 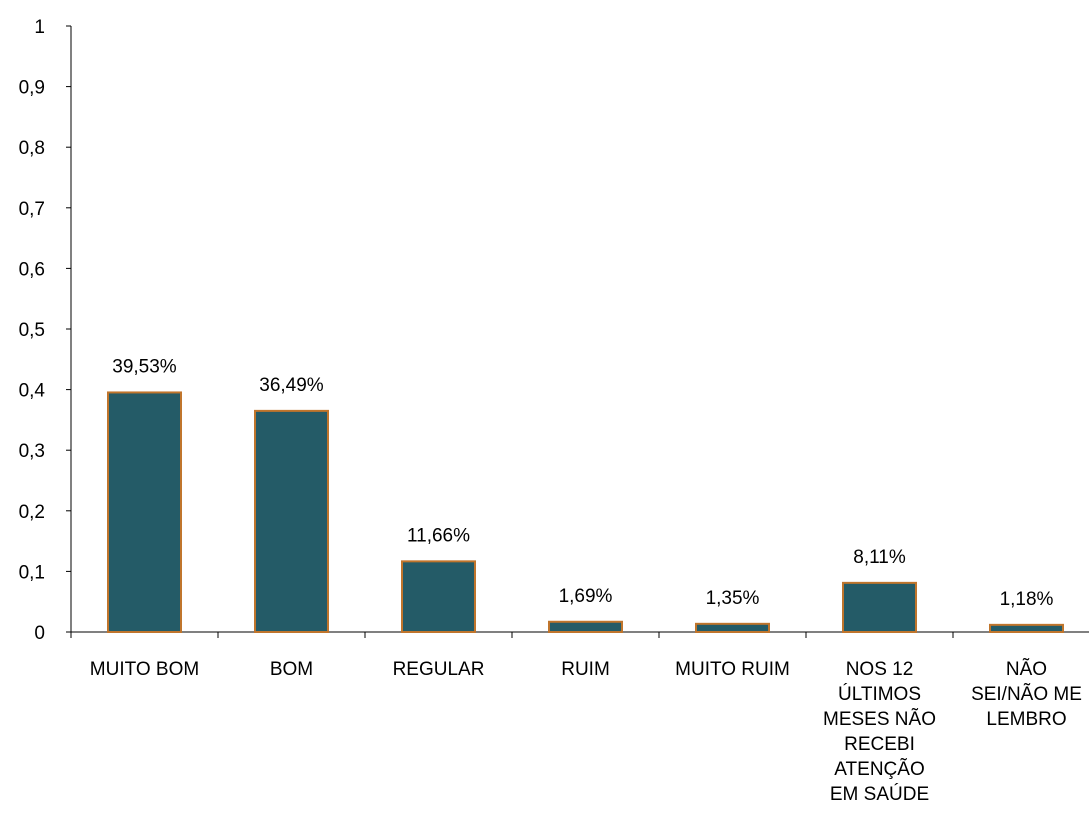 I want to click on y-tick-label: 0,4, so click(x=32, y=391).